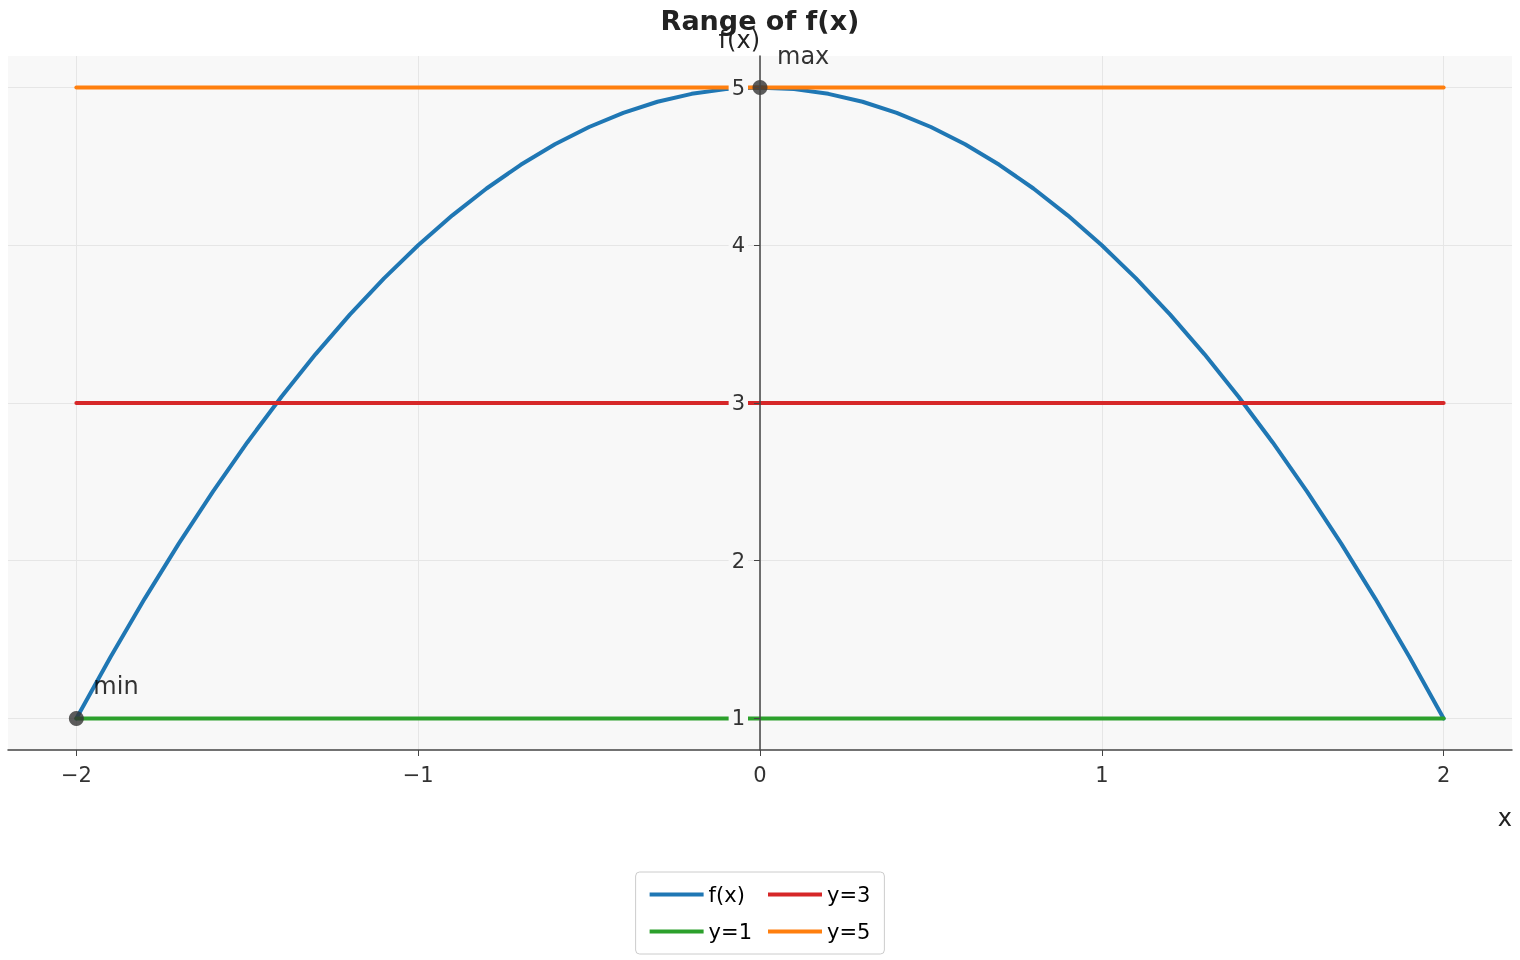 This screenshot has height=960, width=1520. Describe the element at coordinates (738, 245) in the screenshot. I see `y-tick-label: 4` at that location.